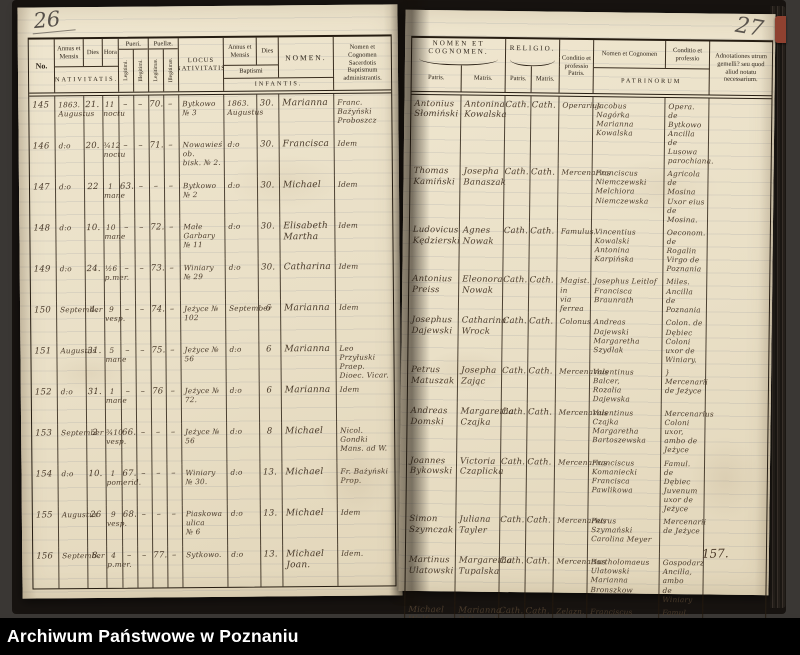 The image size is (800, 655). I want to click on header-nomen: NOMEN., so click(306, 57).